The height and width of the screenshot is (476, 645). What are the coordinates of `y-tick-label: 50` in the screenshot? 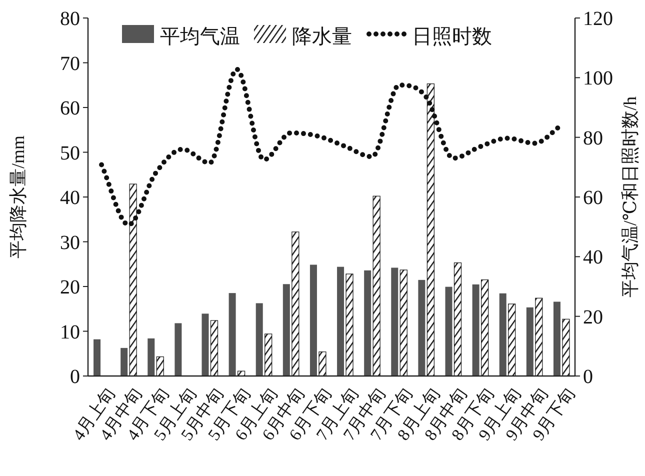 It's located at (70, 153).